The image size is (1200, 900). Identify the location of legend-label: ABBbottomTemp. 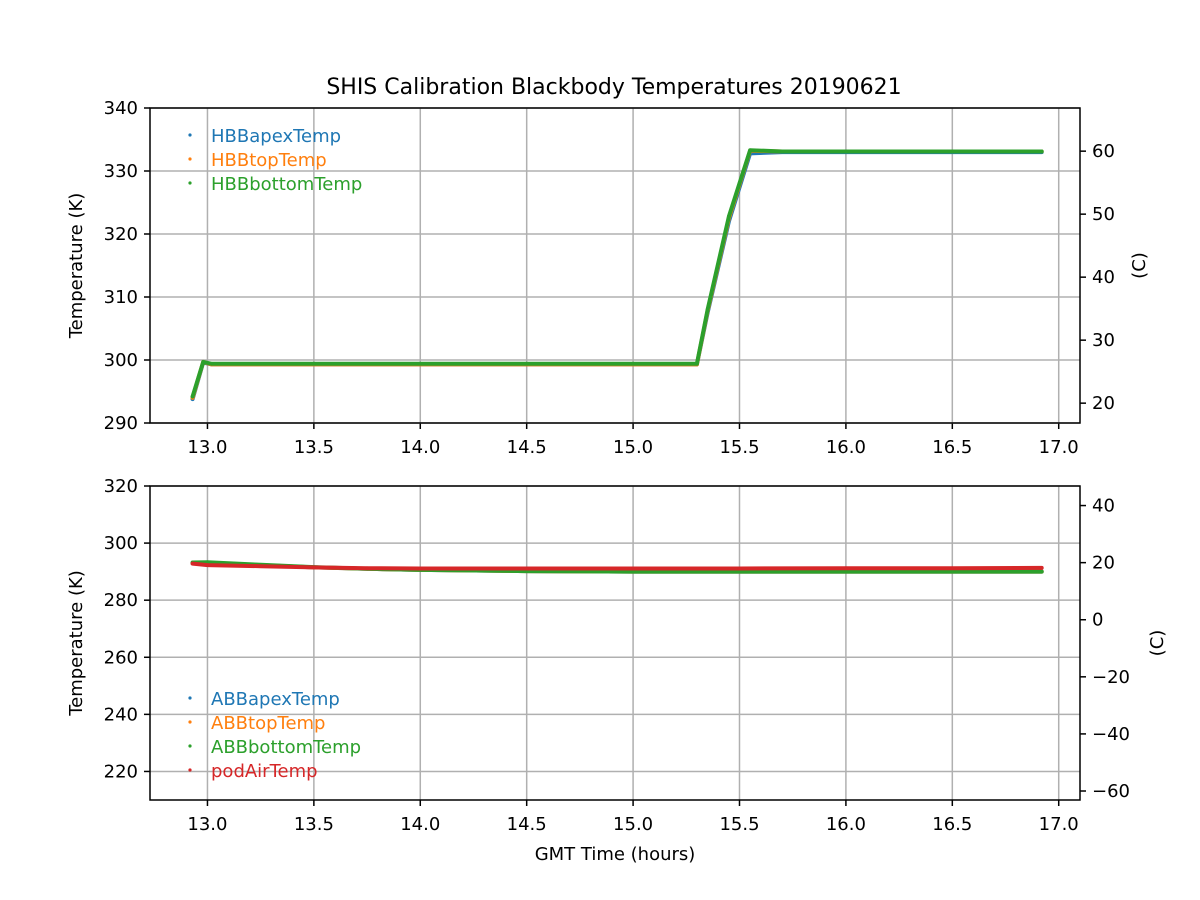
(286, 747).